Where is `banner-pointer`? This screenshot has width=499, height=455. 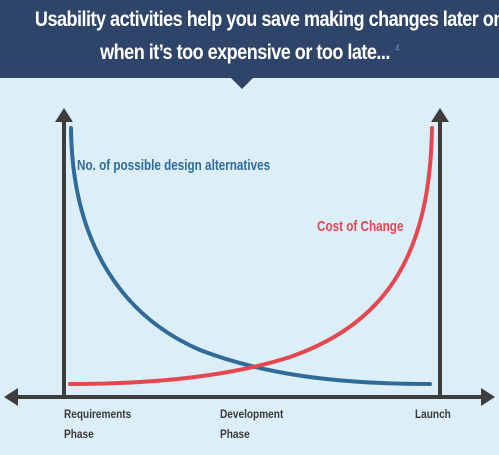 banner-pointer is located at coordinates (242, 83).